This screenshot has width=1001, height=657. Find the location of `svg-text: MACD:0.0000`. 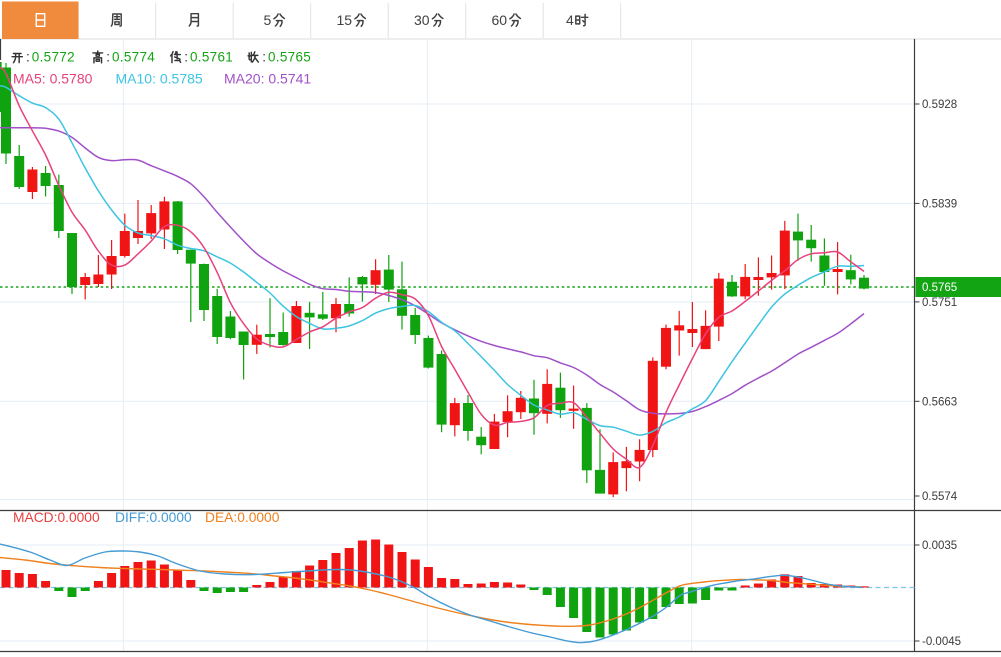

svg-text: MACD:0.0000 is located at coordinates (56, 517).